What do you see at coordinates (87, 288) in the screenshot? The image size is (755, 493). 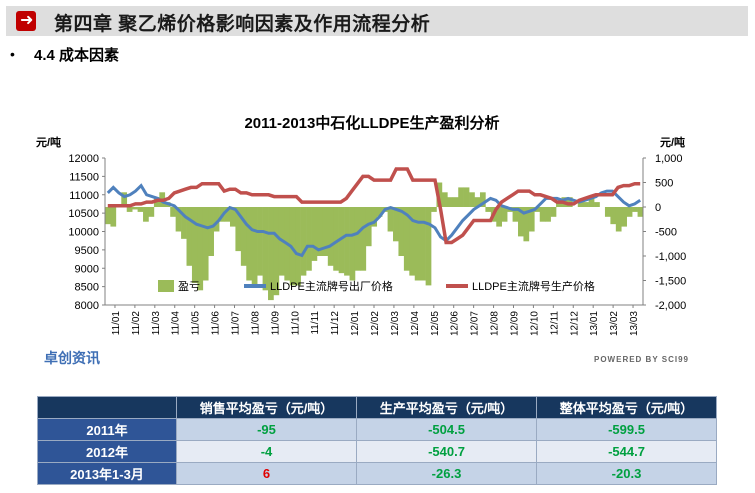 I see `left-tick-label: 8500` at bounding box center [87, 288].